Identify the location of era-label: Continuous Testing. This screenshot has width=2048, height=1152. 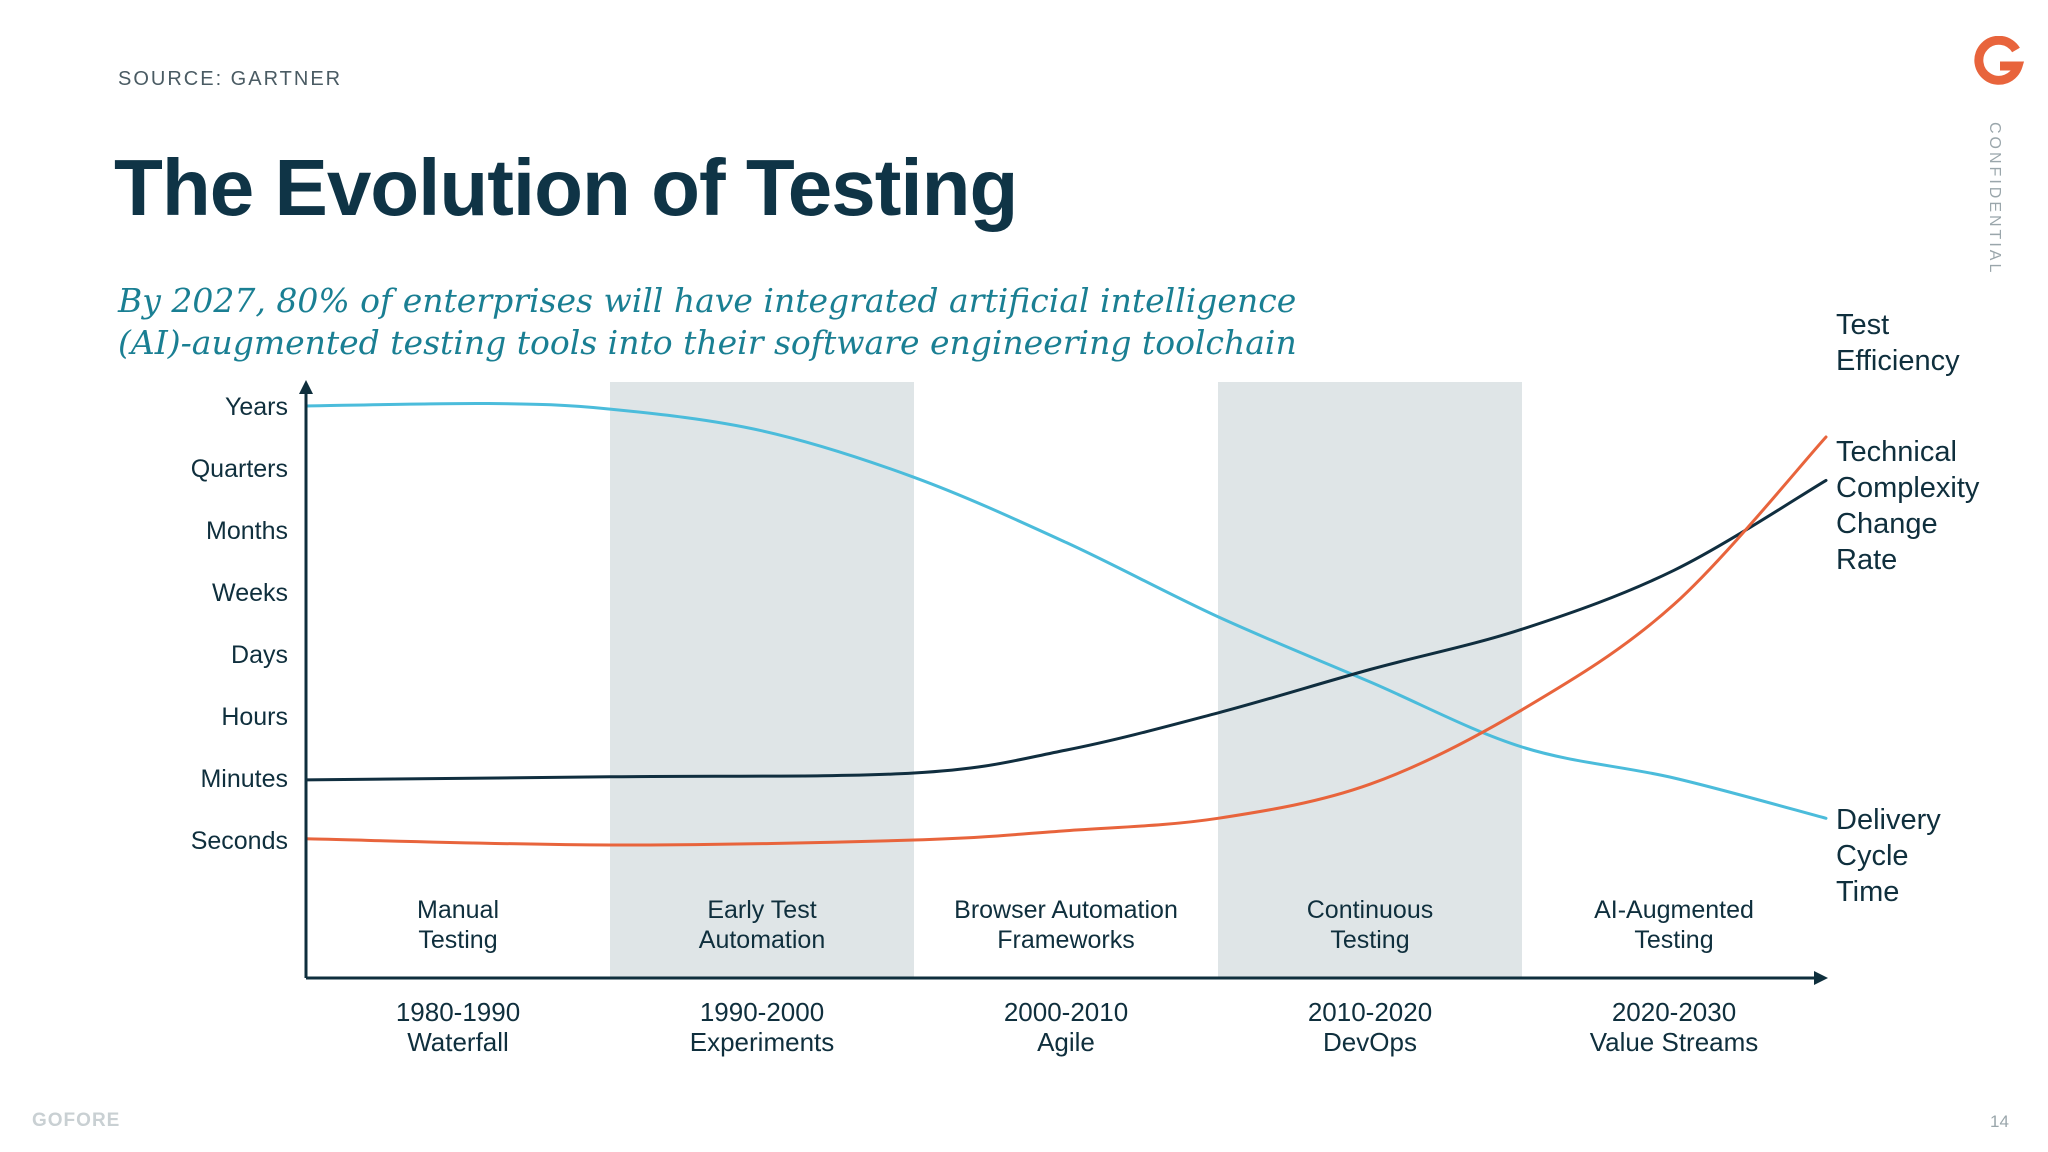
(1370, 925).